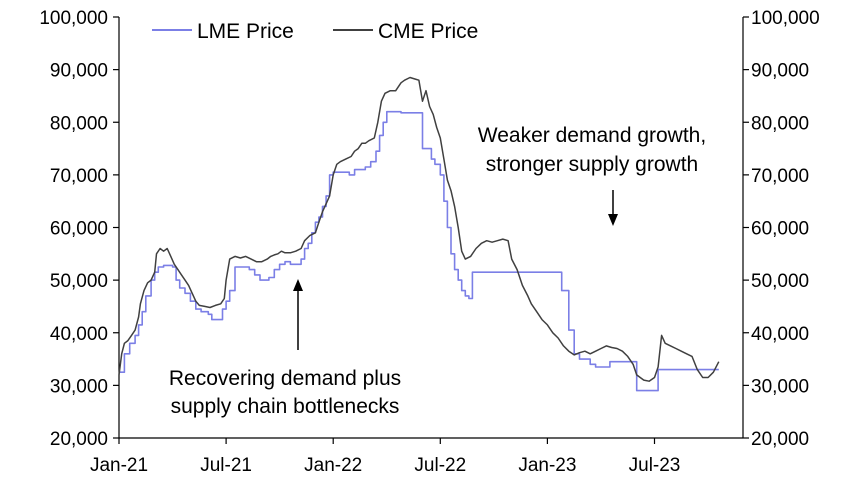 Image resolution: width=867 pixels, height=482 pixels. I want to click on annotation-weaker-arrow-head, so click(613, 220).